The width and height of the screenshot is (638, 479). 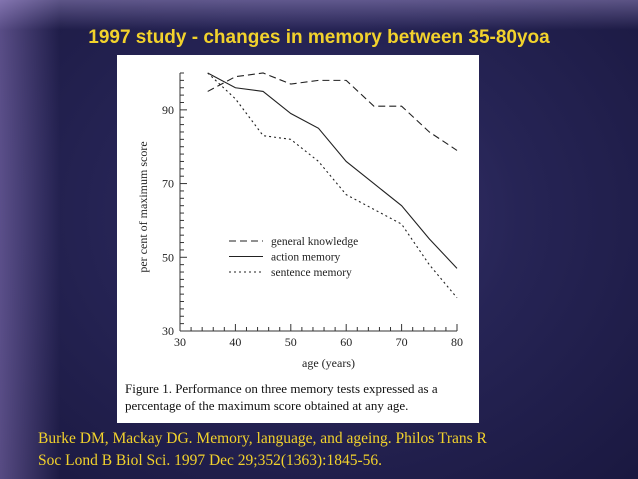 What do you see at coordinates (168, 331) in the screenshot?
I see `y-tick-label: 30` at bounding box center [168, 331].